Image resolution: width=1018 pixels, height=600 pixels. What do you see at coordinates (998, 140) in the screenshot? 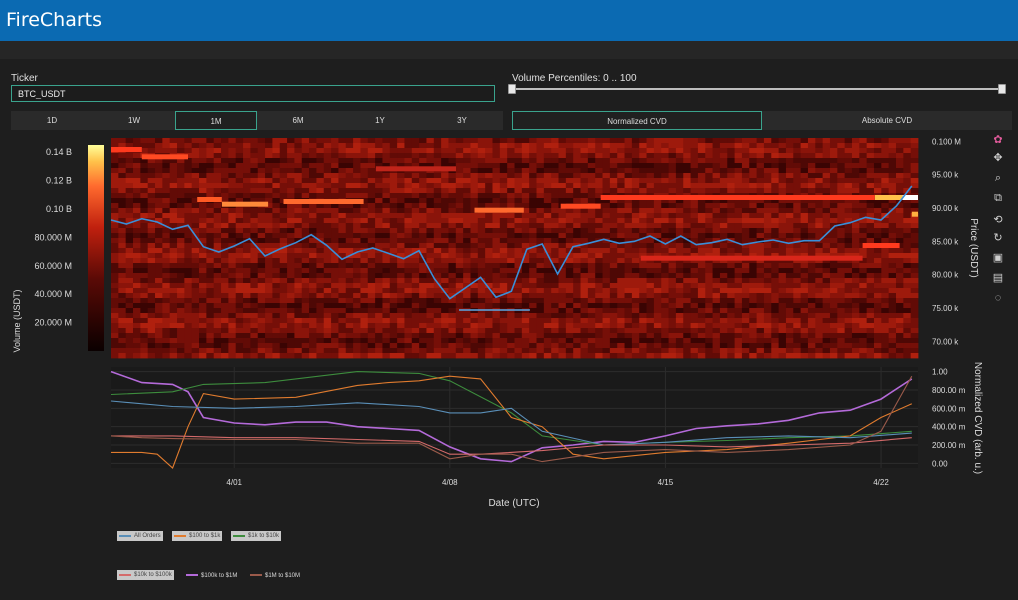
I see `plotly-logo-icon: ✿` at bounding box center [998, 140].